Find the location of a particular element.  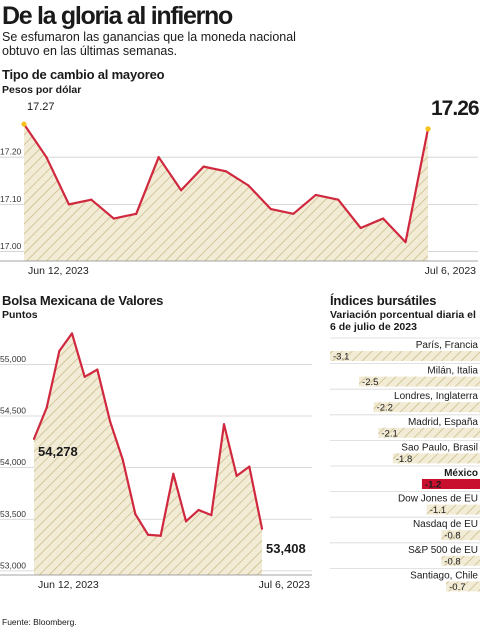

bar-value-label: -1.8 is located at coordinates (404, 459).